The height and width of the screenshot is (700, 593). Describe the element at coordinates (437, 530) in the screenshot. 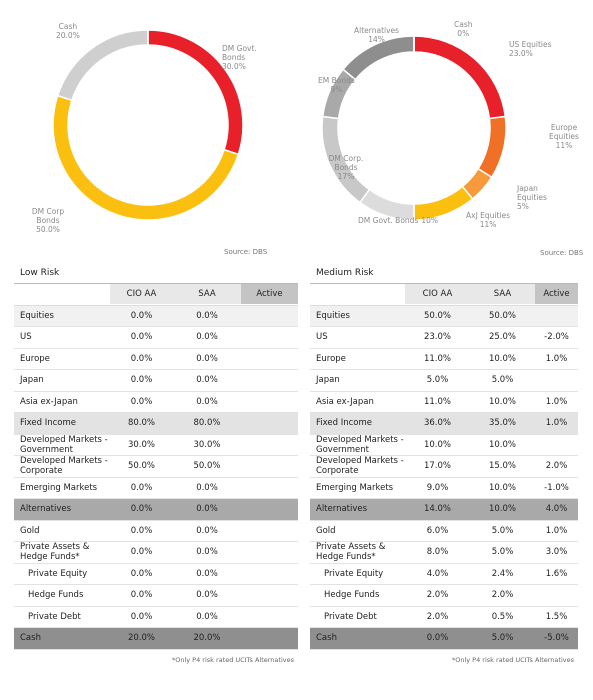

I see `value-cell: 6.0%` at that location.